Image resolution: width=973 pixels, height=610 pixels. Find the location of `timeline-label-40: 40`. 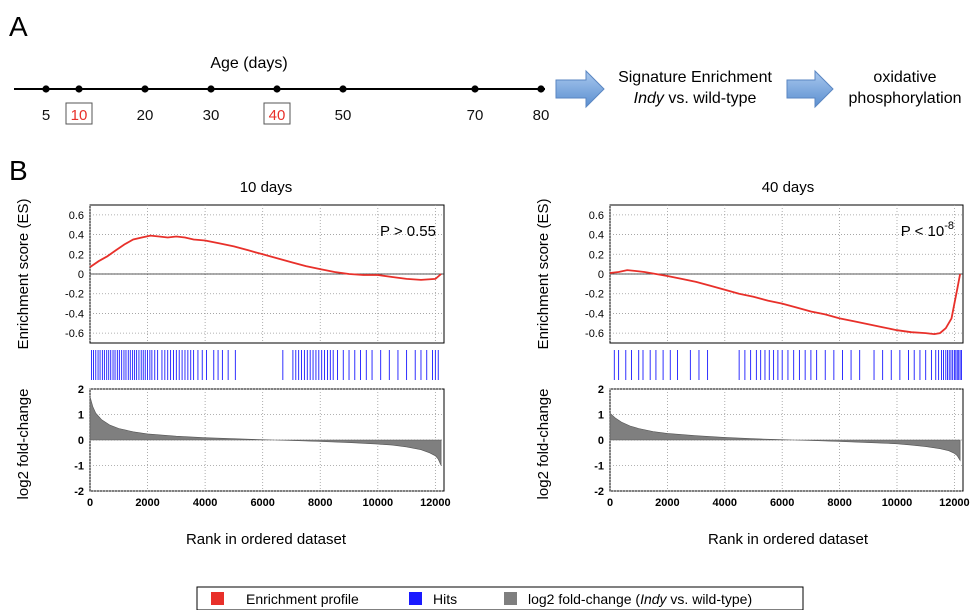

timeline-label-40: 40 is located at coordinates (277, 115).